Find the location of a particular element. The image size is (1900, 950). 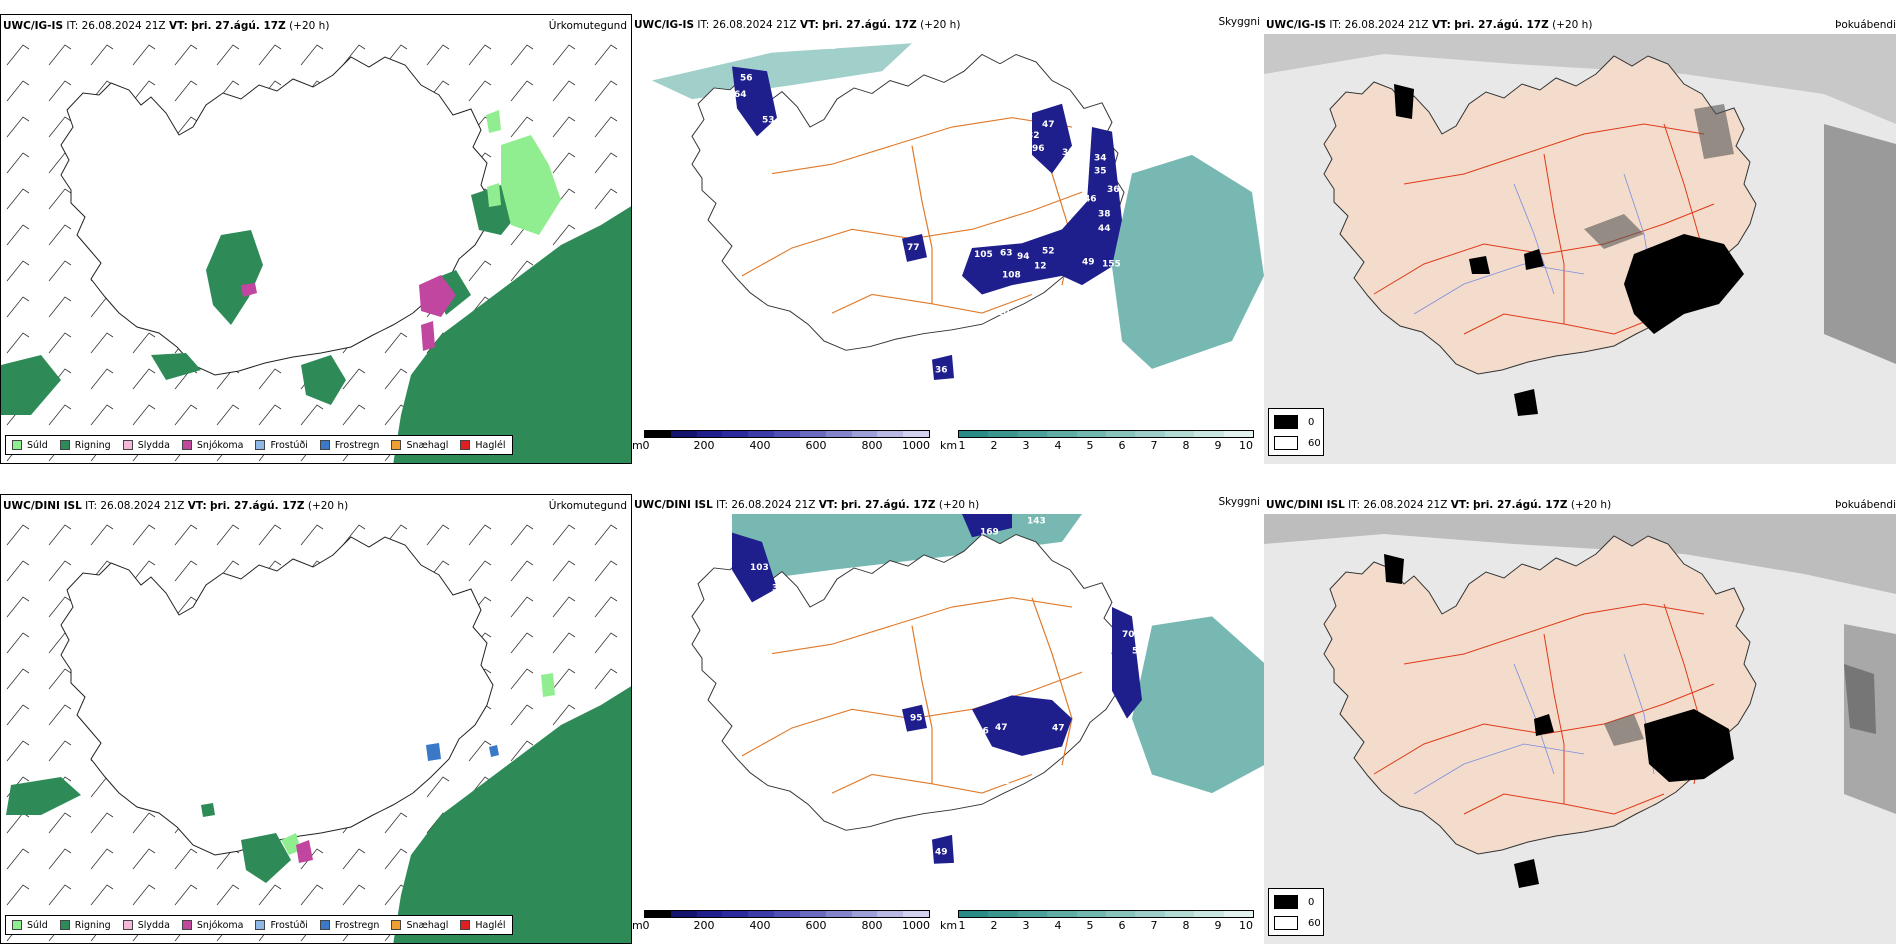

legend-item: Haglél is located at coordinates (483, 445).